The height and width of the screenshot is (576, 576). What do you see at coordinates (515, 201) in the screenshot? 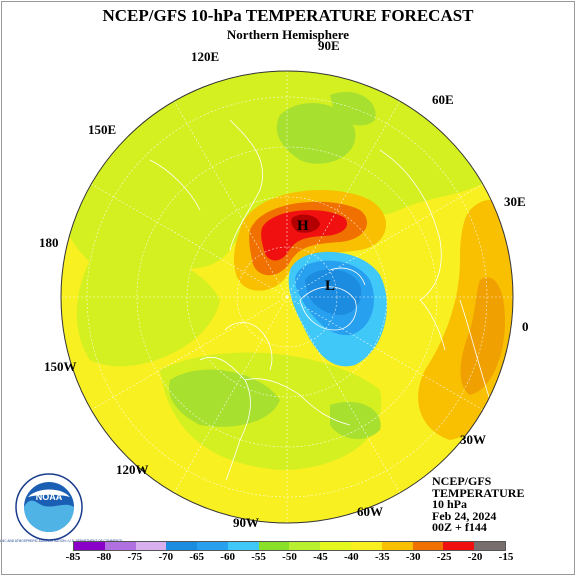
I see `lon-label-30e: 30E` at bounding box center [515, 201].